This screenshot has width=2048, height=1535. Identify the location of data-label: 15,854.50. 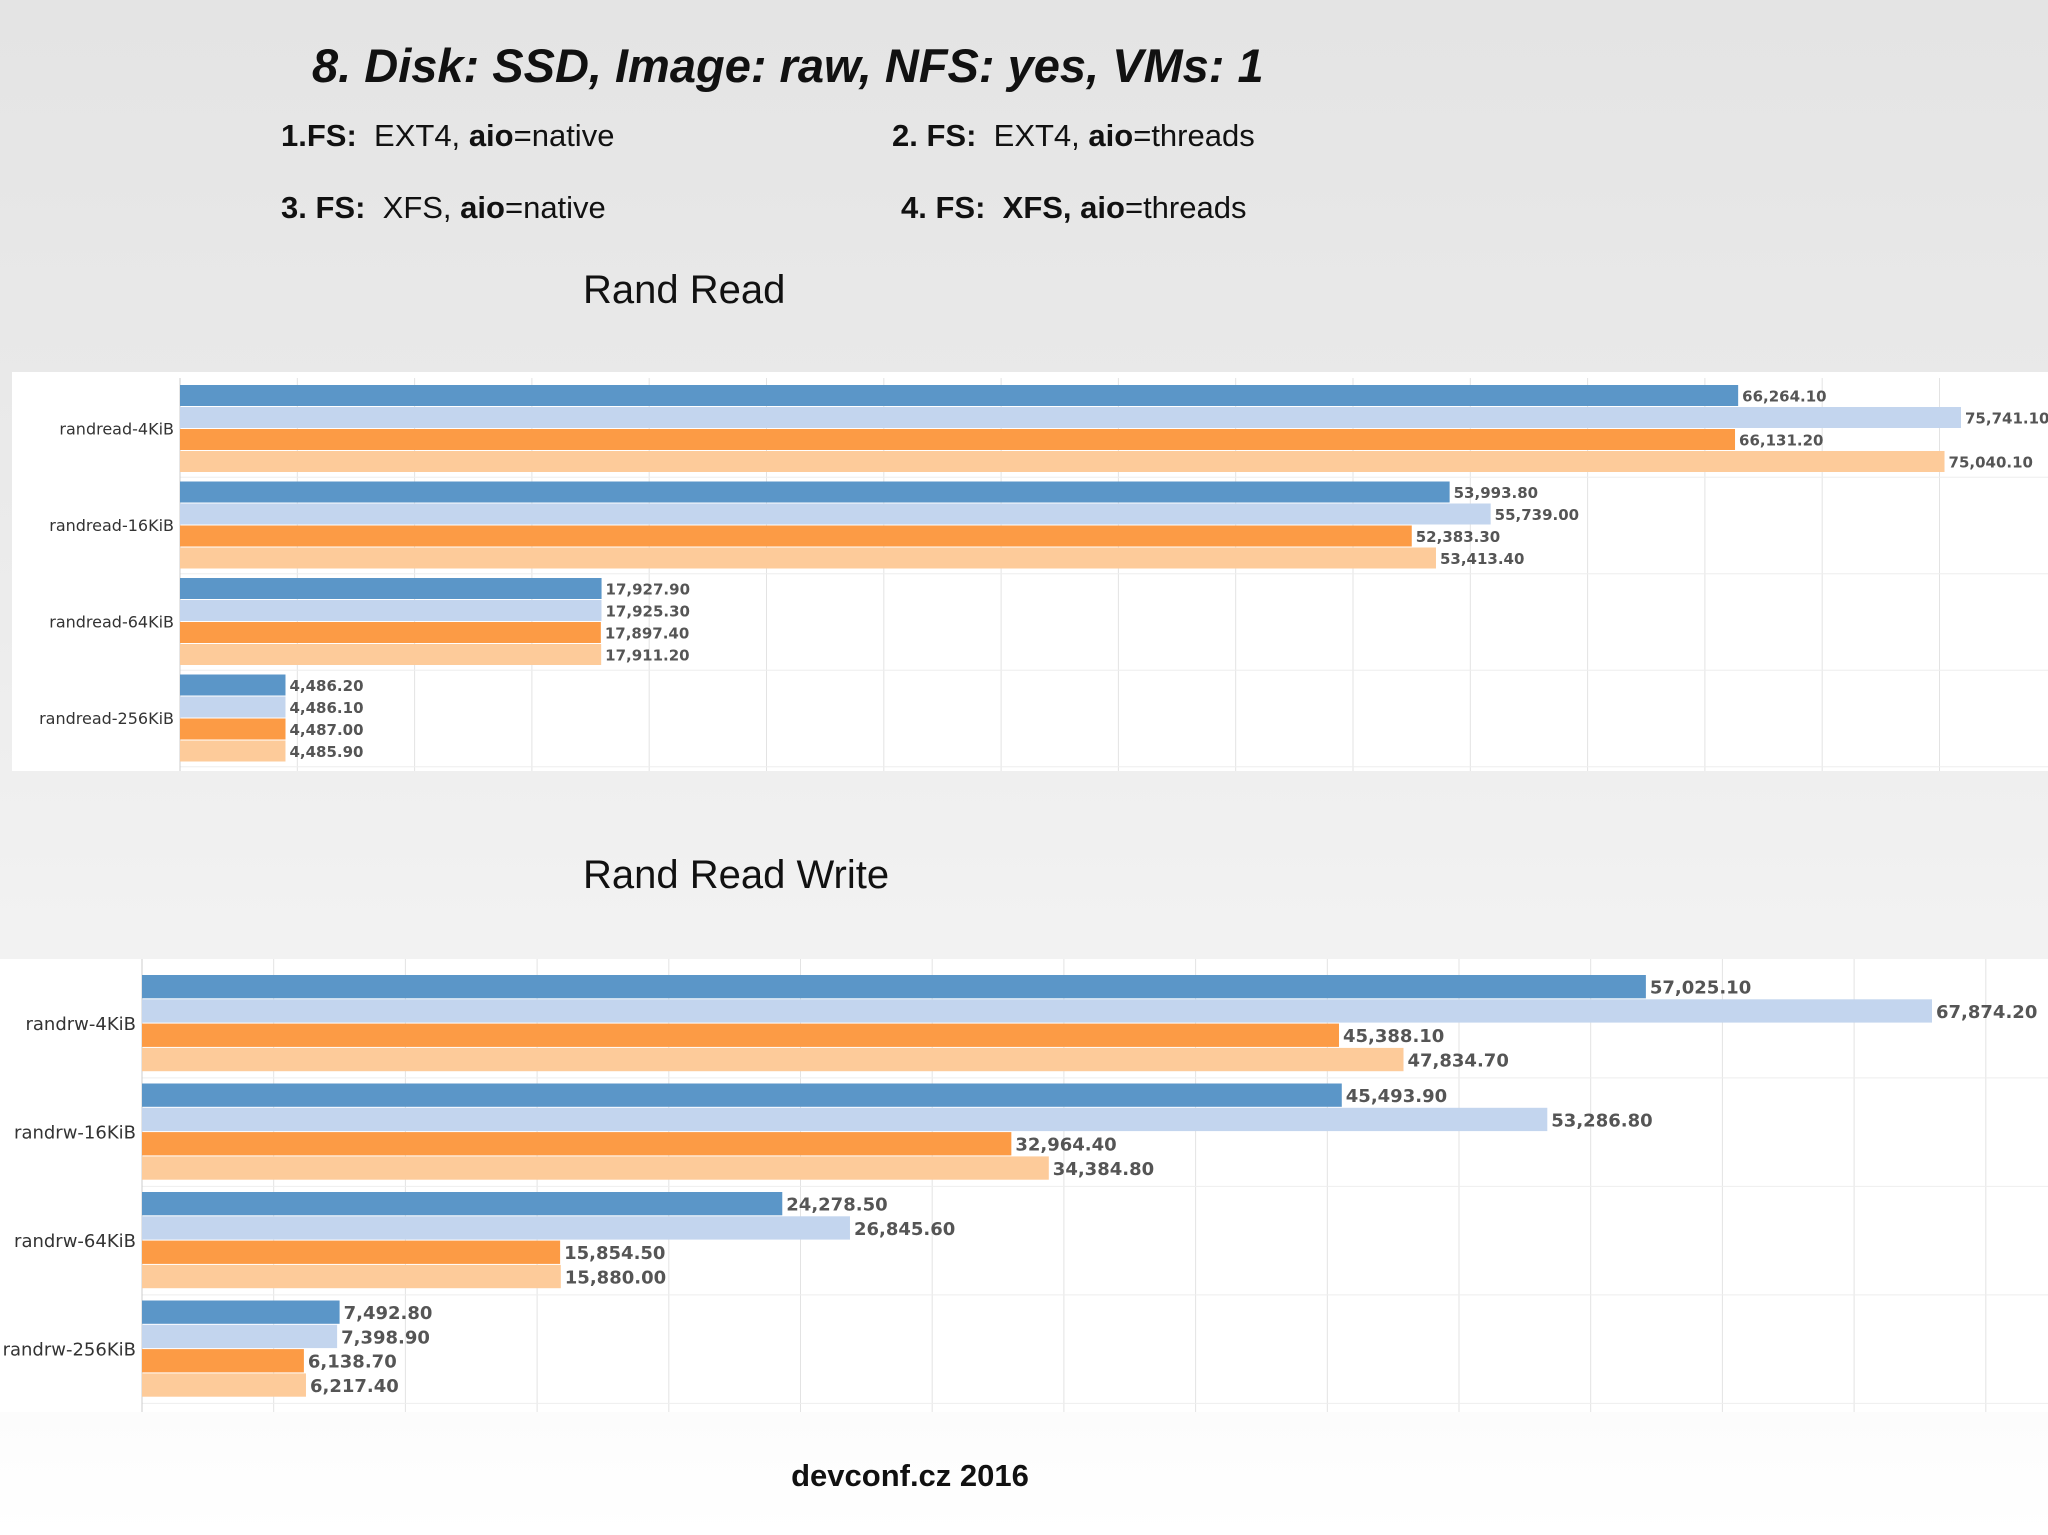
(614, 1253).